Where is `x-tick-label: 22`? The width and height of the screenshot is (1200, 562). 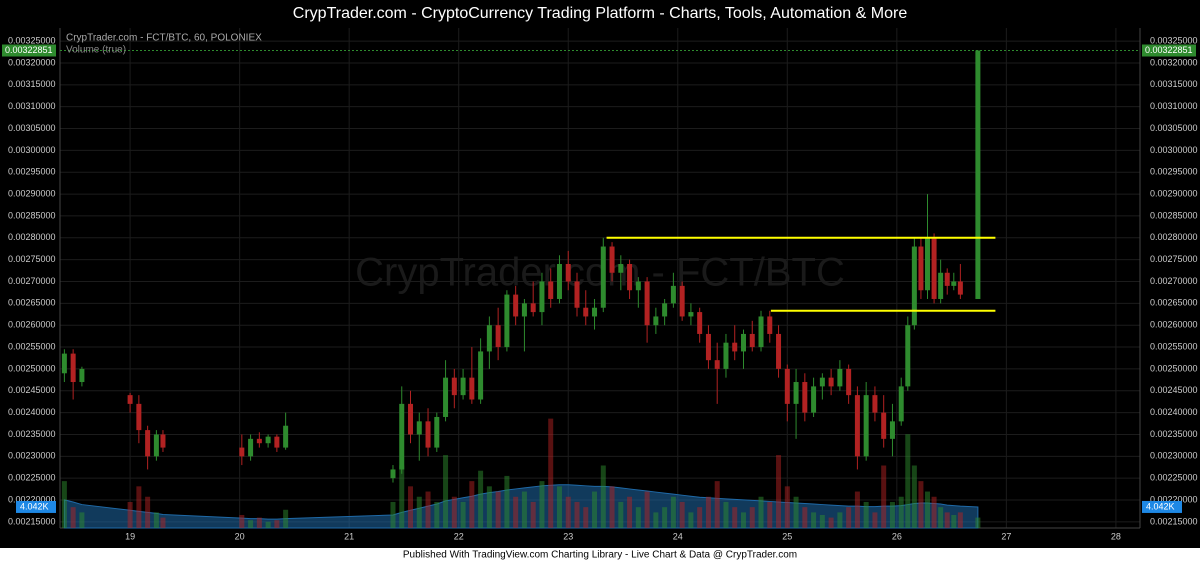 x-tick-label: 22 is located at coordinates (459, 536).